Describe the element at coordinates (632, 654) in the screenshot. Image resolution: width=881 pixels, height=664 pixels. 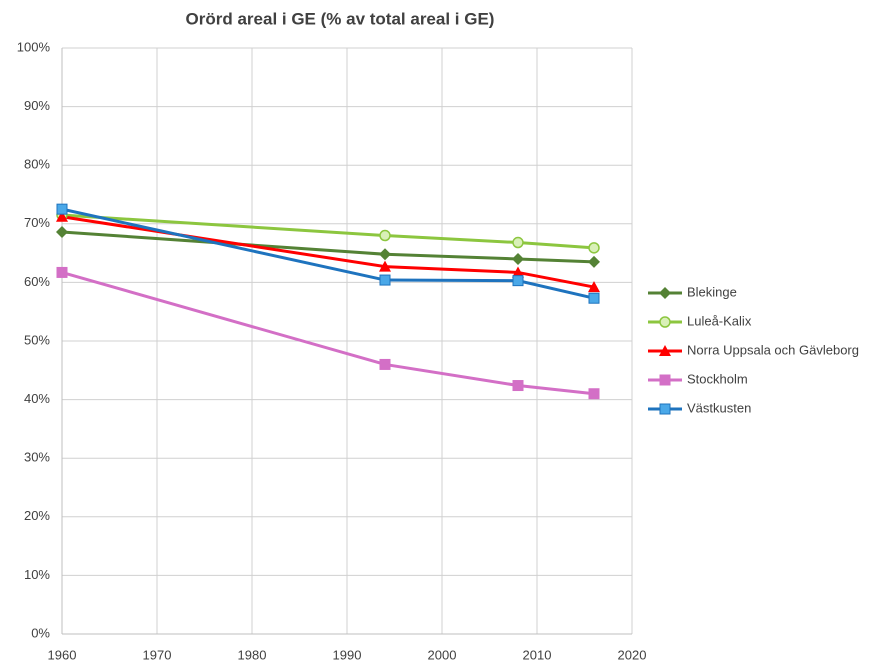
I see `x-tick-label: 2020` at that location.